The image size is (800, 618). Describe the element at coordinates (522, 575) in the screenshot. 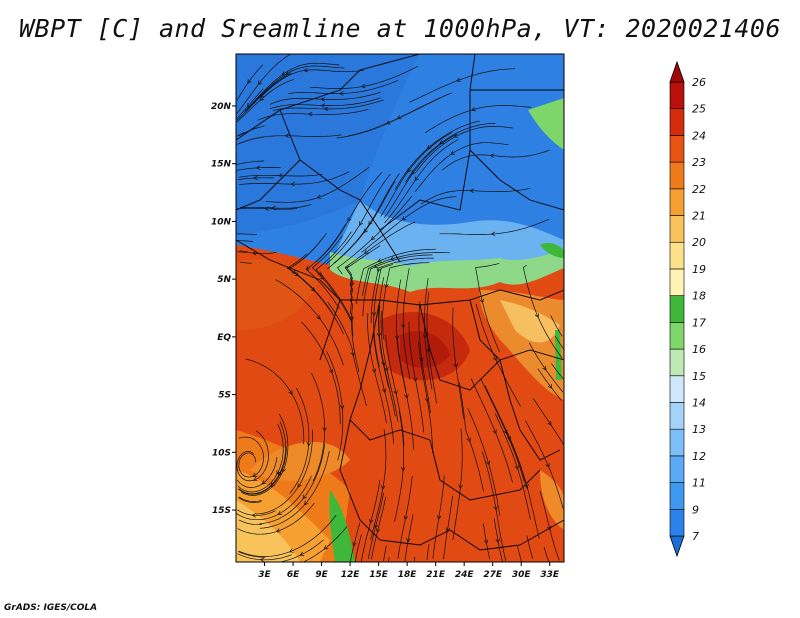

I see `lon-tick-label: 30E` at that location.